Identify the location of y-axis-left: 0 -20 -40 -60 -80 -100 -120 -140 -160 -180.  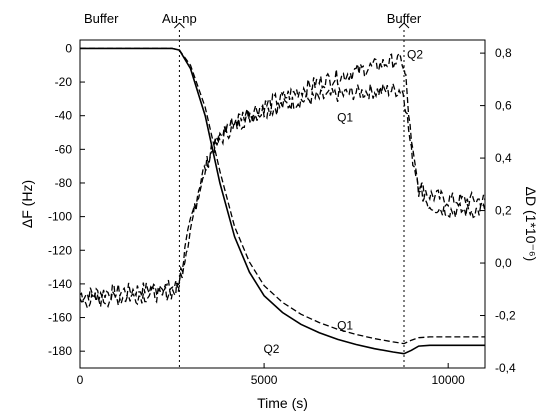
(66, 199).